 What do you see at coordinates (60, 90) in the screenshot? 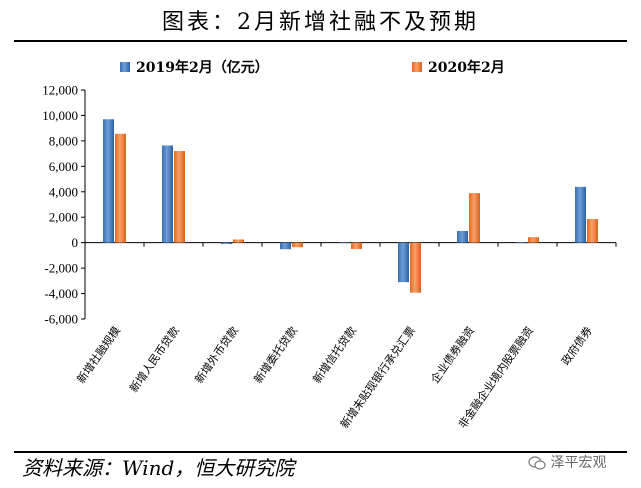
I see `y-tick-label: 12,000` at bounding box center [60, 90].